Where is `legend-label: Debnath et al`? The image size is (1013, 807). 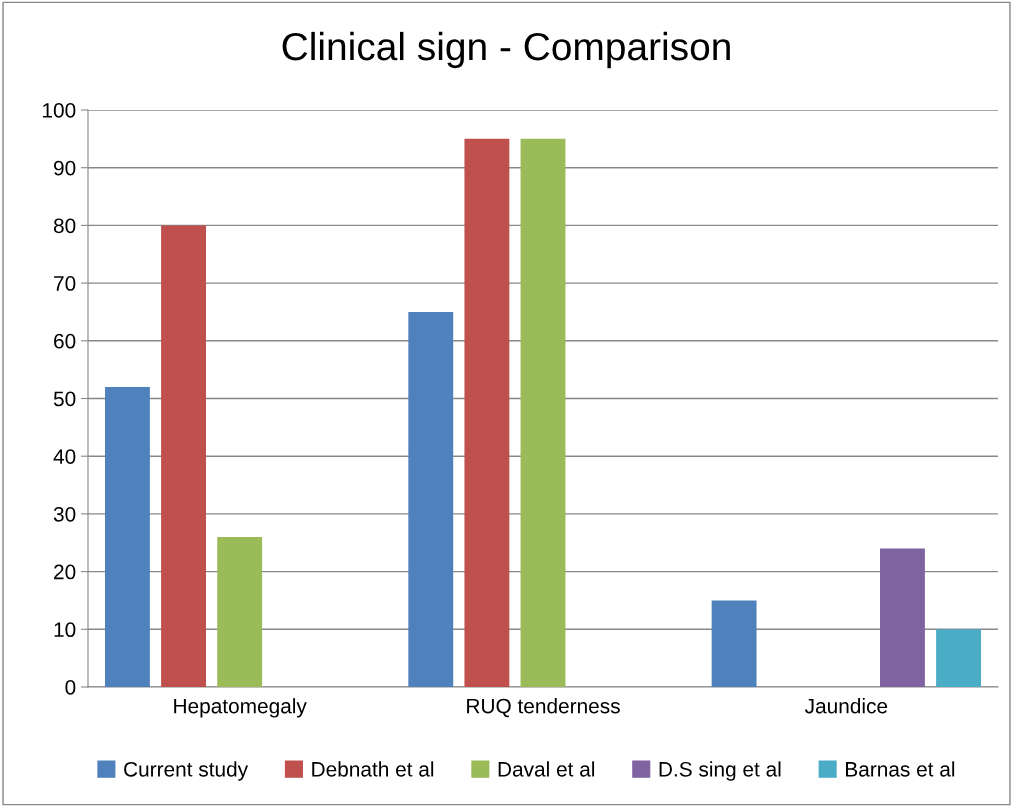 legend-label: Debnath et al is located at coordinates (373, 769).